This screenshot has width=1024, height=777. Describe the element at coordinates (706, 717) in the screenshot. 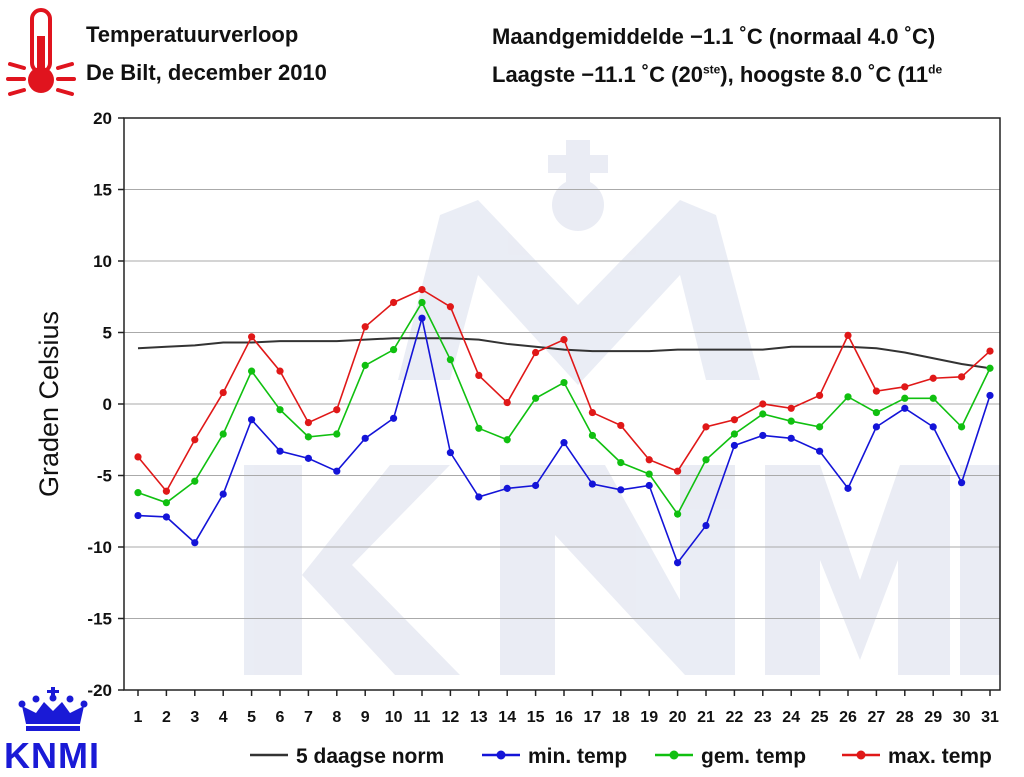

I see `x-tick-label: 21` at that location.